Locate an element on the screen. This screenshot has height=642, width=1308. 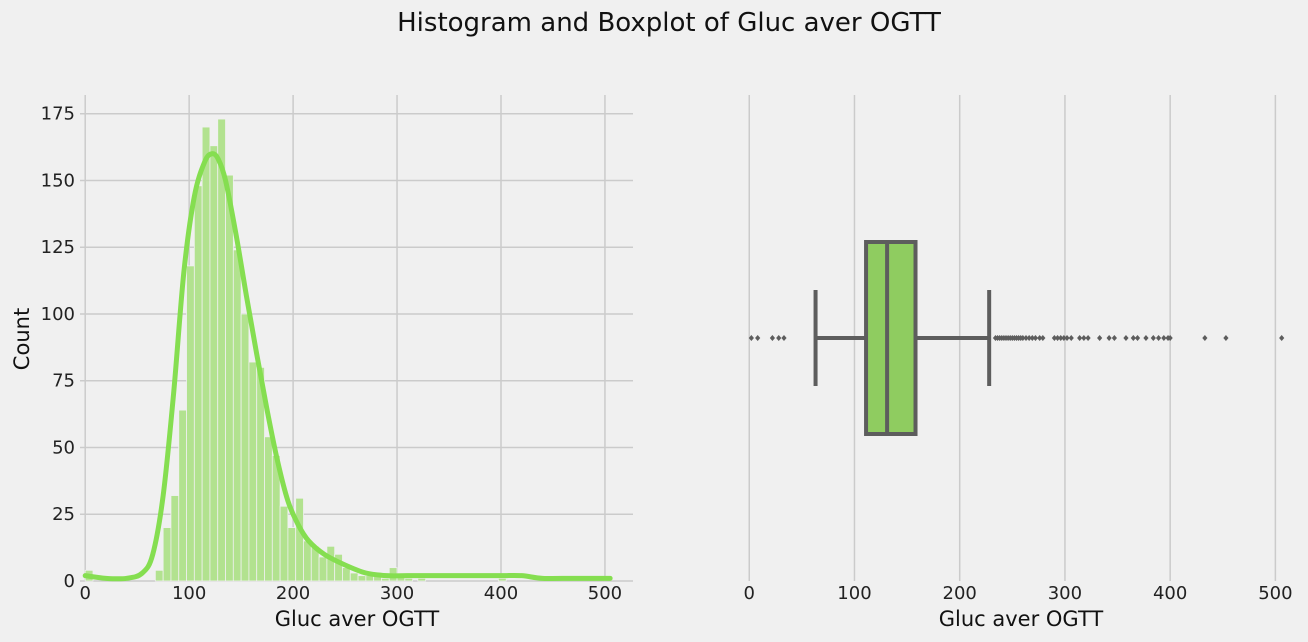
y-tick-label: 0 is located at coordinates (69, 581).